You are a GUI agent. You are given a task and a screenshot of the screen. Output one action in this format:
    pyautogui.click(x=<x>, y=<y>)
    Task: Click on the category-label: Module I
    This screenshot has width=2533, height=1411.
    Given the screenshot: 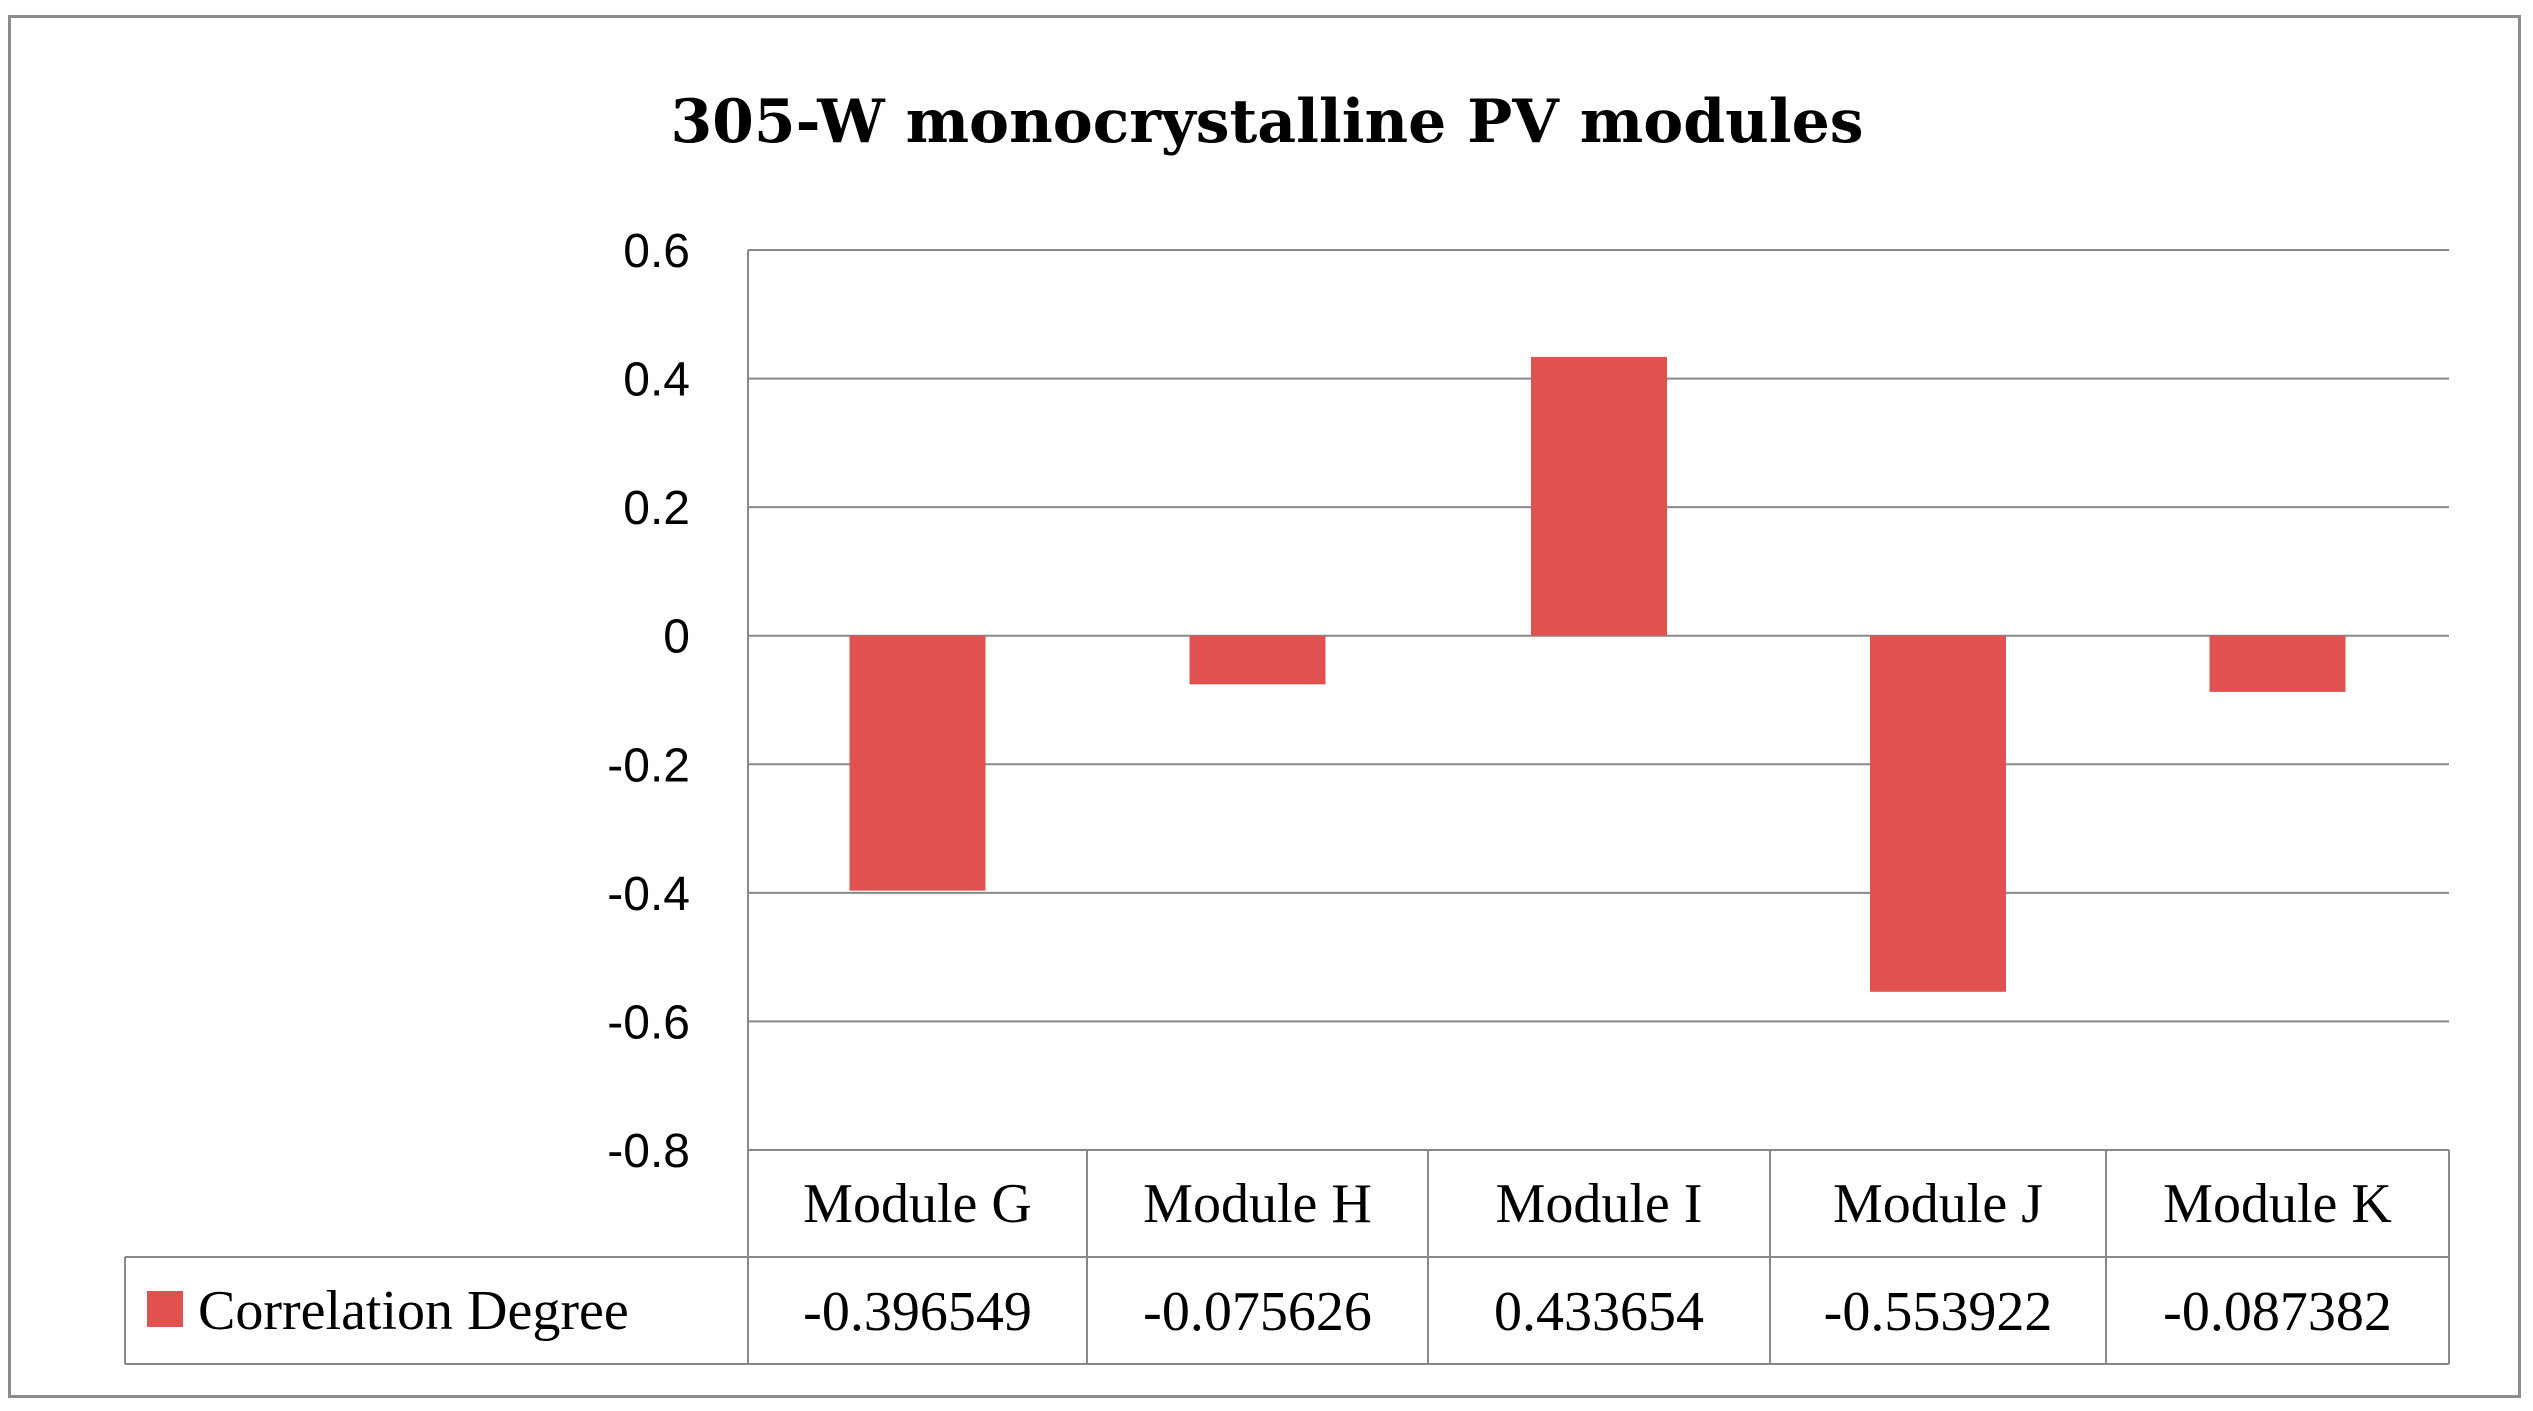 What is the action you would take?
    pyautogui.click(x=1599, y=1204)
    